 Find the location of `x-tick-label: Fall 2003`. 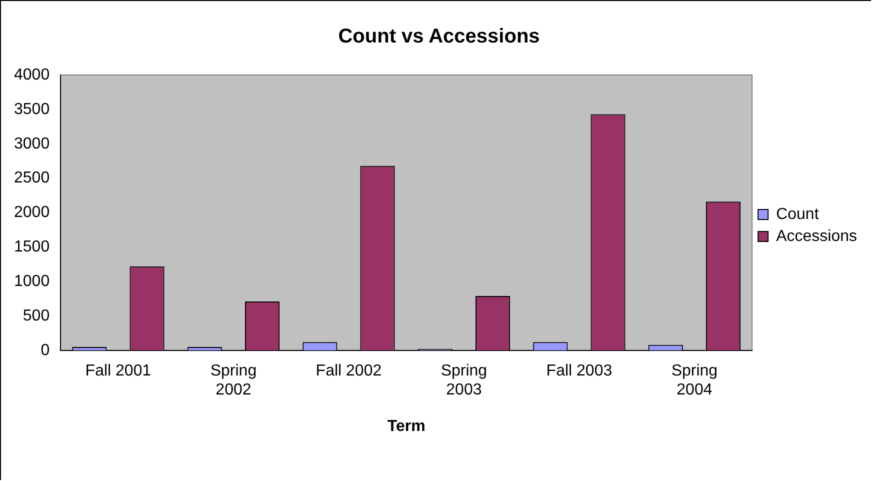

x-tick-label: Fall 2003 is located at coordinates (579, 371).